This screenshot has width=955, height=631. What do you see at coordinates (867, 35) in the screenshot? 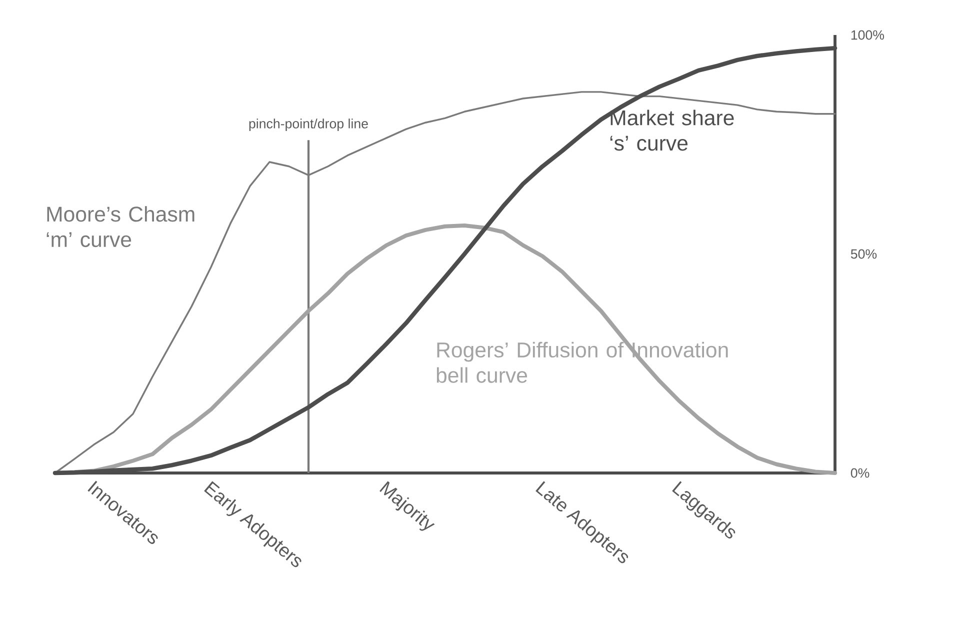
I see `y-tick-label: 100%` at bounding box center [867, 35].